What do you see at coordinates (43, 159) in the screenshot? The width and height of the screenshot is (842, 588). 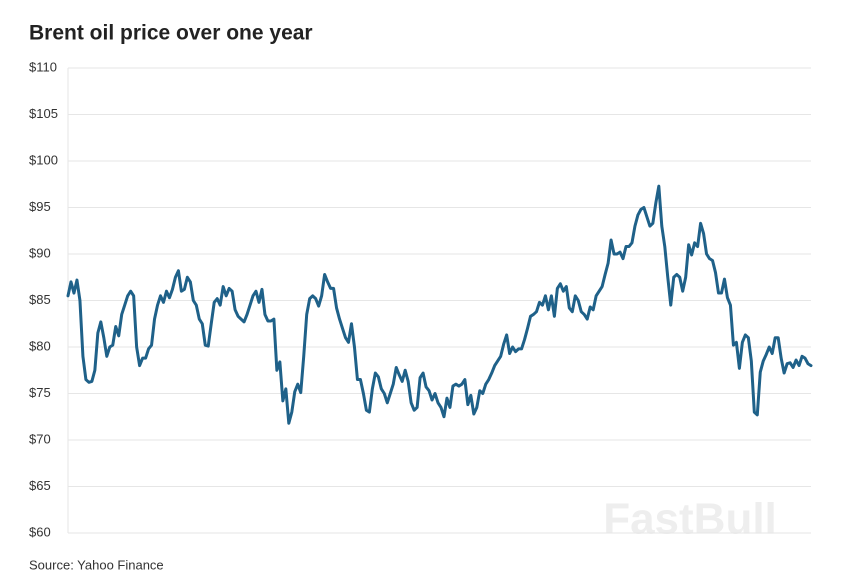 I see `y-tick-label: $100` at bounding box center [43, 159].